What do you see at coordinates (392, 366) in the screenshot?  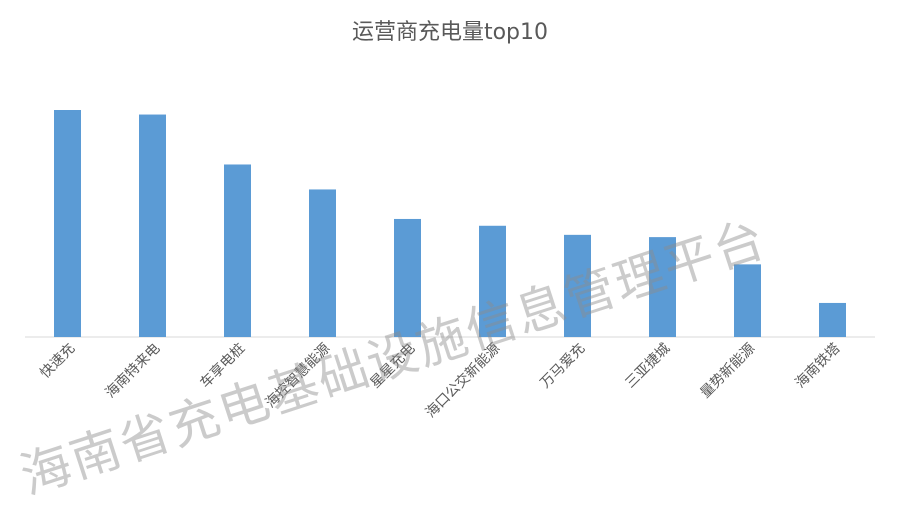 I see `x-tick-label-5: 星星充电` at bounding box center [392, 366].